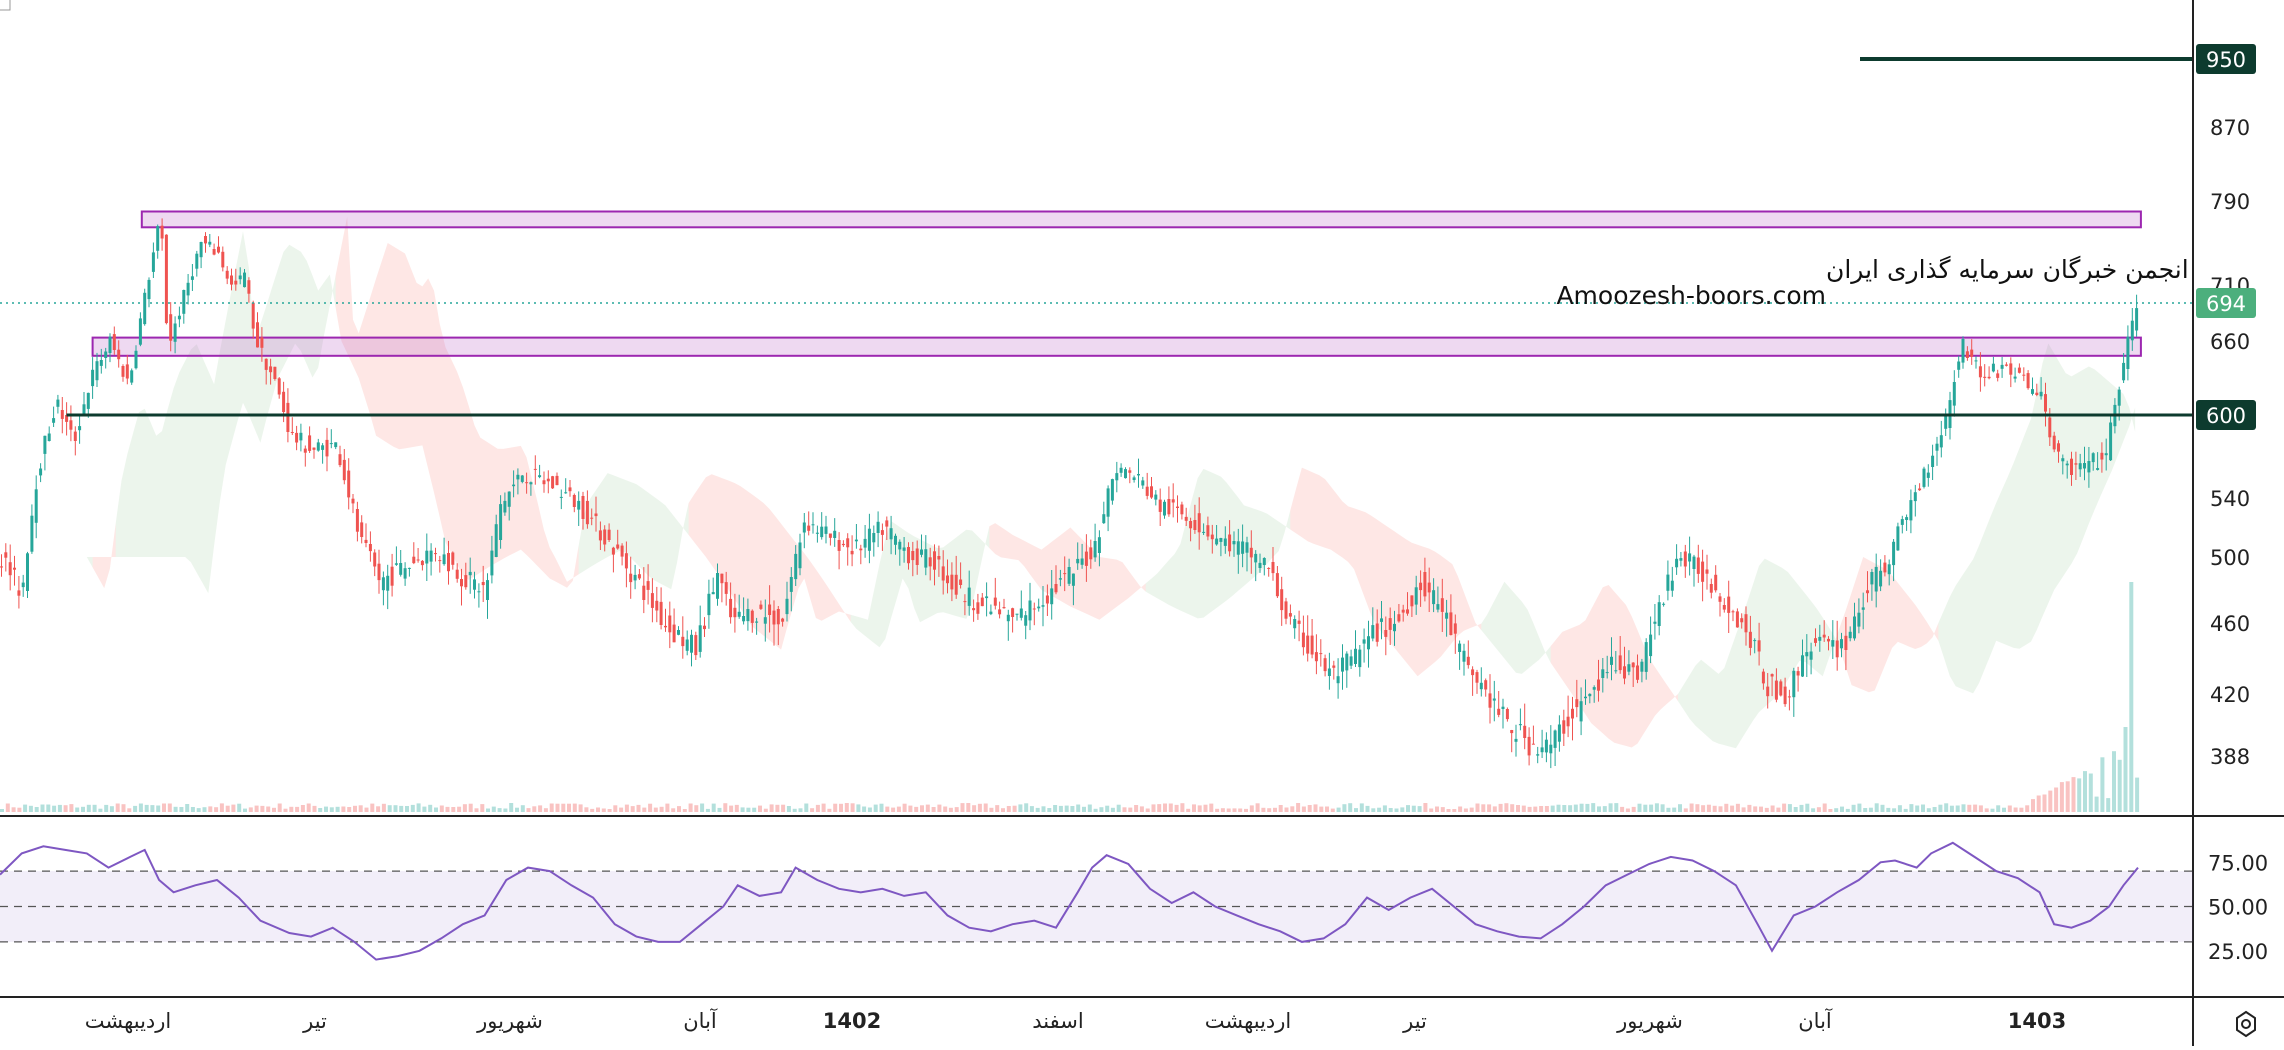  Describe the element at coordinates (1116, 346) in the screenshot. I see `middle-zone` at that location.